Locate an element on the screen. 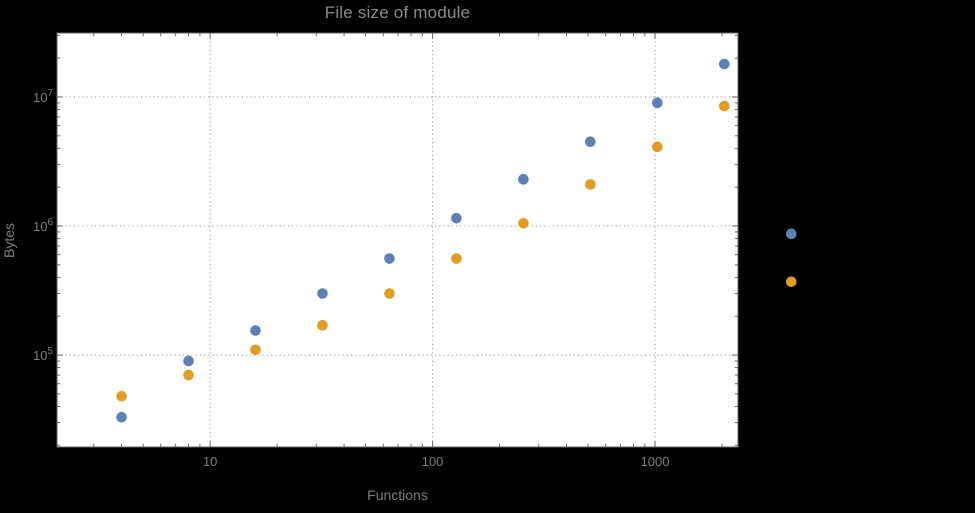  chart-title: File size of module is located at coordinates (397, 12).